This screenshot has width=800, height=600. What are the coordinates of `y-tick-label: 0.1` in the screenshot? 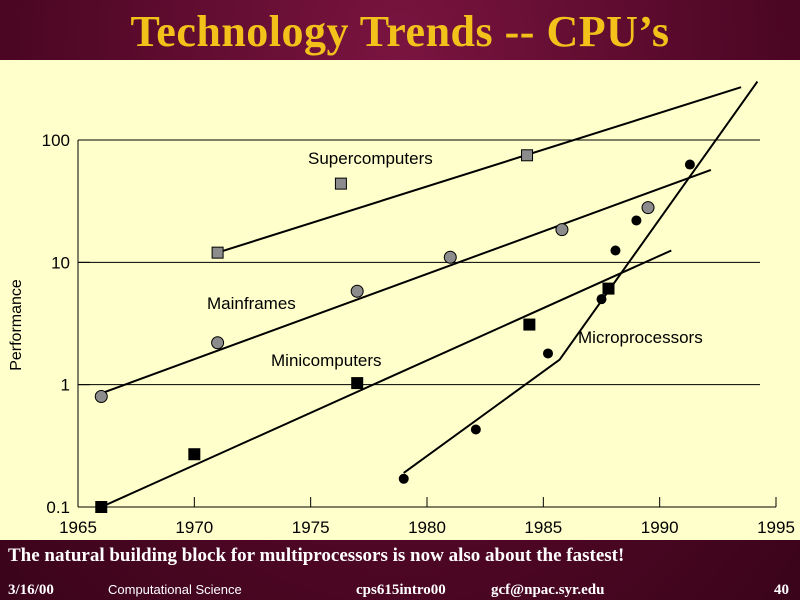 It's located at (58, 507).